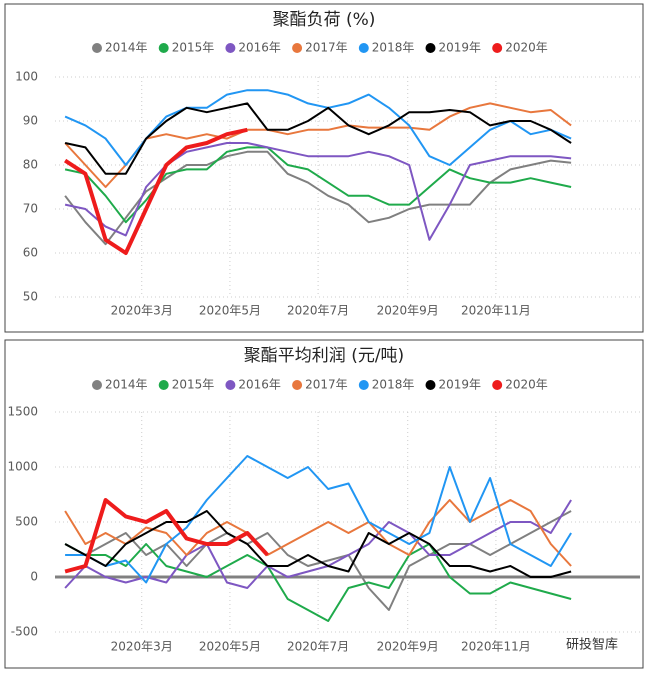 Image resolution: width=648 pixels, height=677 pixels. I want to click on y-tick-label: 1500, so click(22, 412).